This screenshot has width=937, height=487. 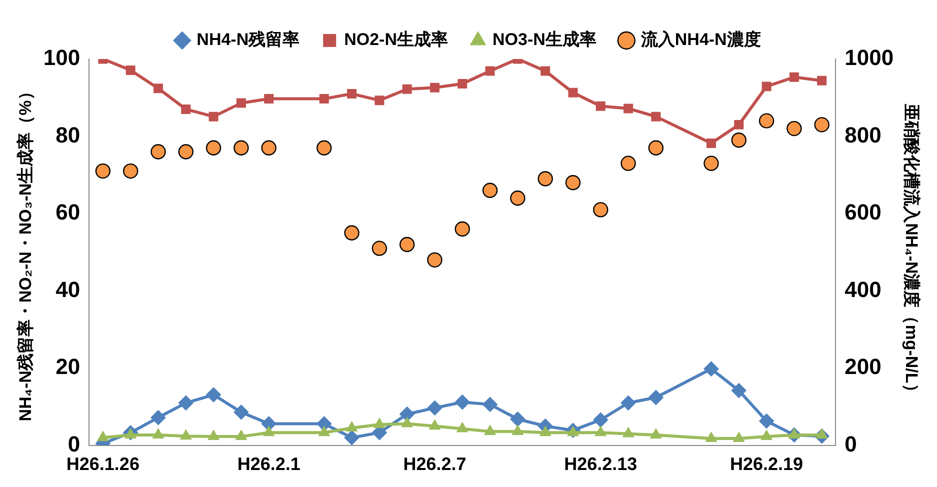 What do you see at coordinates (912, 251) in the screenshot?
I see `y2-axis-title: 亜硝酸化槽流入NH₄-N濃度（mg-N/L）` at bounding box center [912, 251].